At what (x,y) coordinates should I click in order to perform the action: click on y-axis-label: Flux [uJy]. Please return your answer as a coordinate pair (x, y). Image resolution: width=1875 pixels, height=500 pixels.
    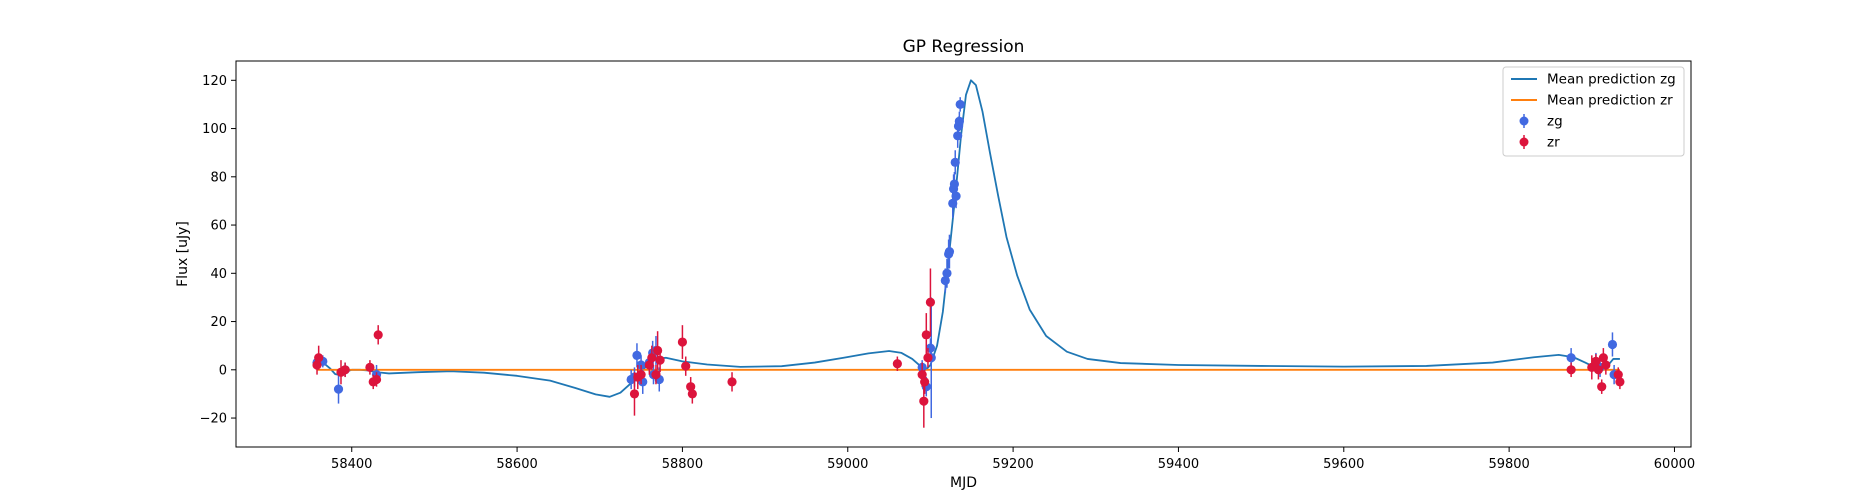
    Looking at the image, I should click on (183, 254).